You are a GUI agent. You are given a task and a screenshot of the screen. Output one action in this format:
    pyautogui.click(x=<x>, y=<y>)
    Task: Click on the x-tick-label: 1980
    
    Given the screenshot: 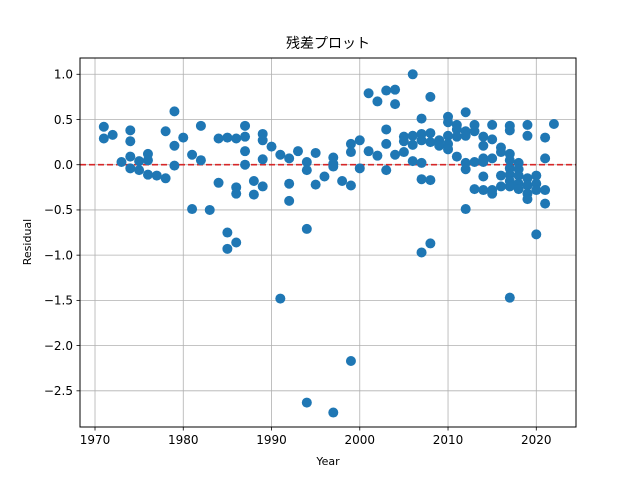 What is the action you would take?
    pyautogui.click(x=183, y=440)
    